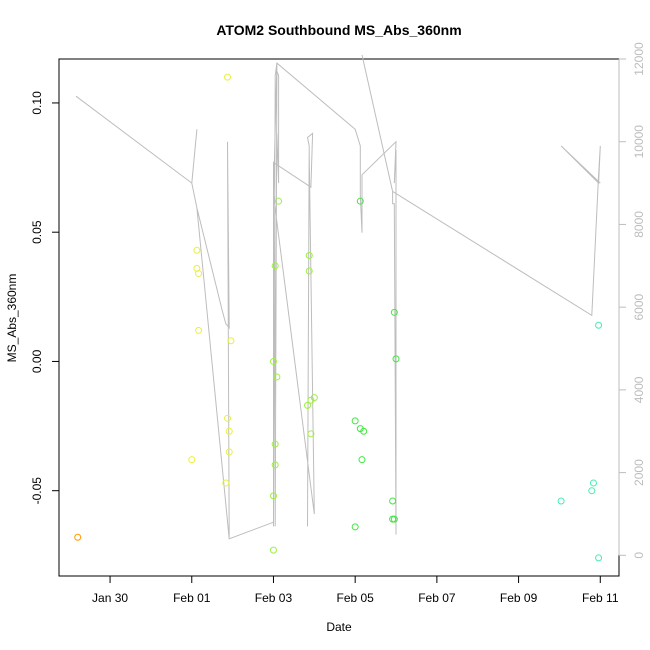 The height and width of the screenshot is (650, 650). Describe the element at coordinates (110, 598) in the screenshot. I see `x-tick-label: Jan 30` at that location.